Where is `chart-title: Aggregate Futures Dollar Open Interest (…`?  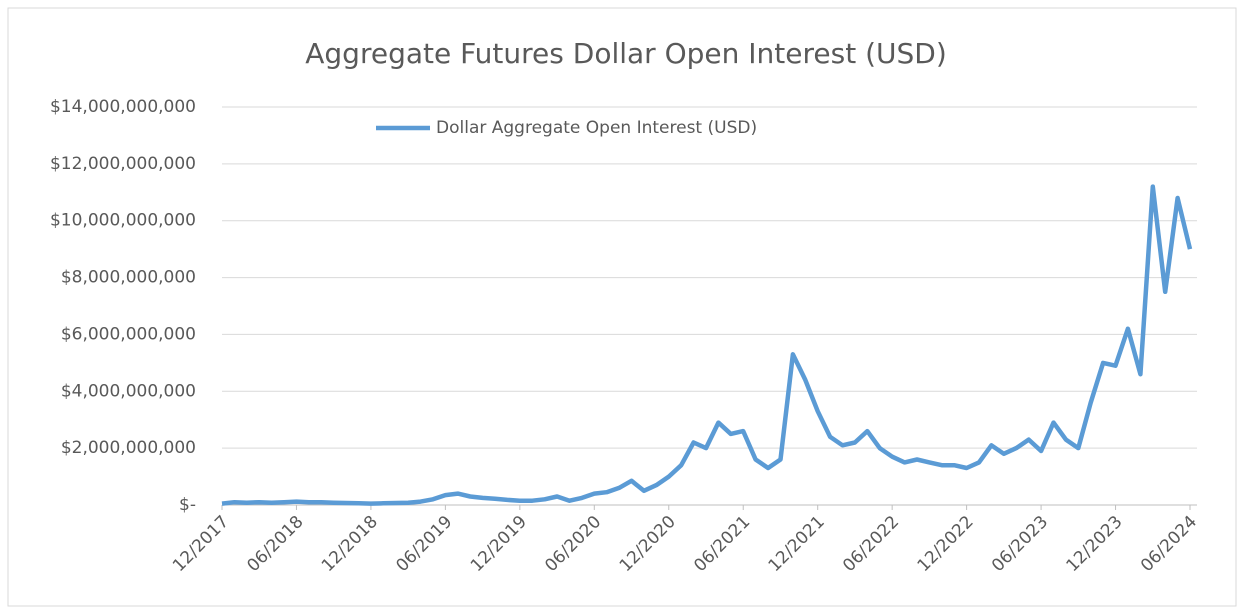
chart-title: Aggregate Futures Dollar Open Interest (… is located at coordinates (626, 53).